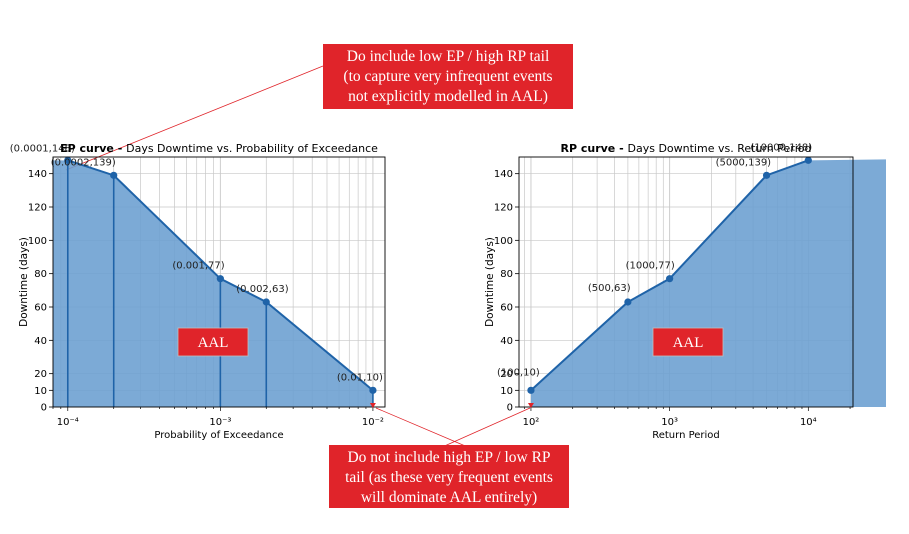  Describe the element at coordinates (218, 435) in the screenshot. I see `x-axis-label: Probability of Exceedance` at that location.